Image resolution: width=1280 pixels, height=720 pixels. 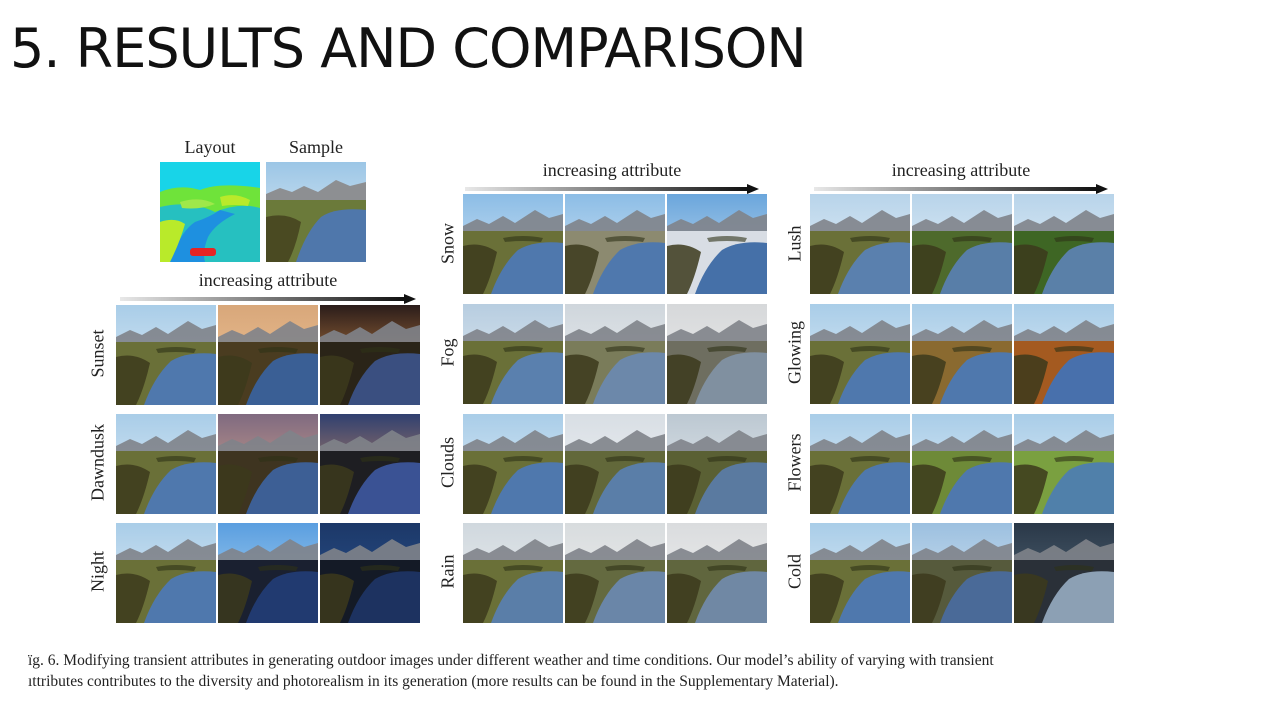 I want to click on row-label-sunset: Sunset, so click(x=97, y=353).